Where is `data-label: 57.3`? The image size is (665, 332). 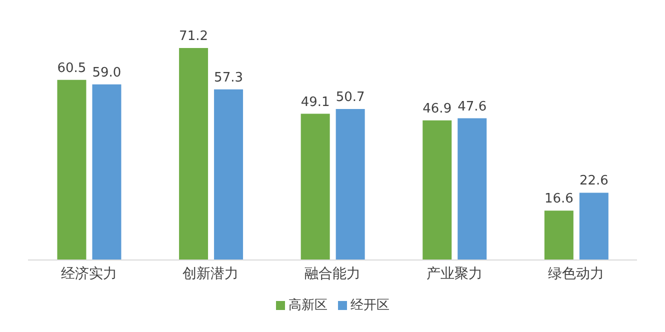 data-label: 57.3 is located at coordinates (229, 78).